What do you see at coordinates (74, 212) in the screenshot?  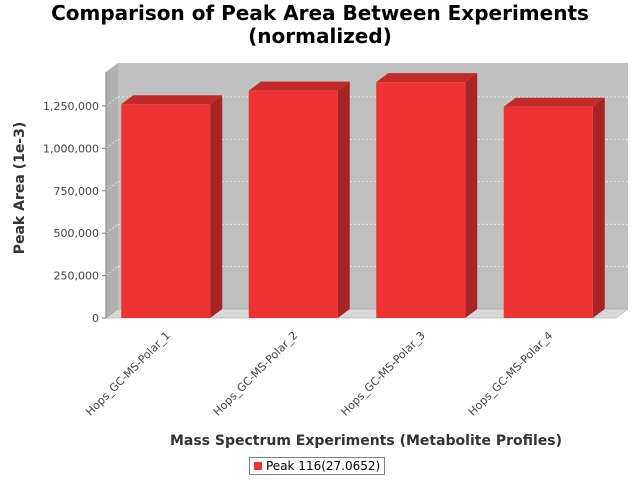 I see `y-axis-ticks: 0 250,000 500,000 750,000 1,000,000 1,250,000` at bounding box center [74, 212].